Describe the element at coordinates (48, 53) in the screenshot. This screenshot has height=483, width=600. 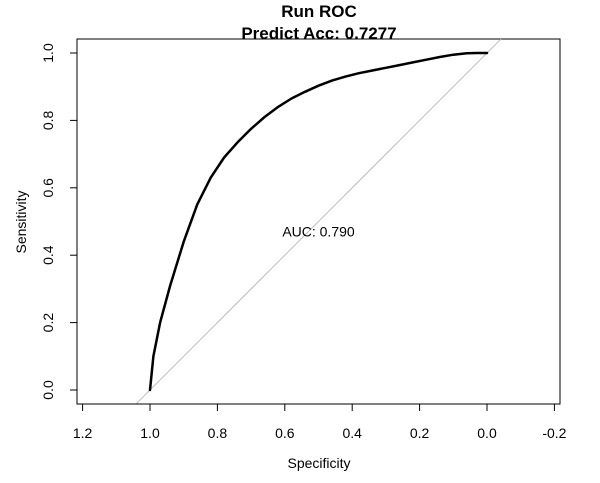
I see `y-tick-label: 1.0` at that location.